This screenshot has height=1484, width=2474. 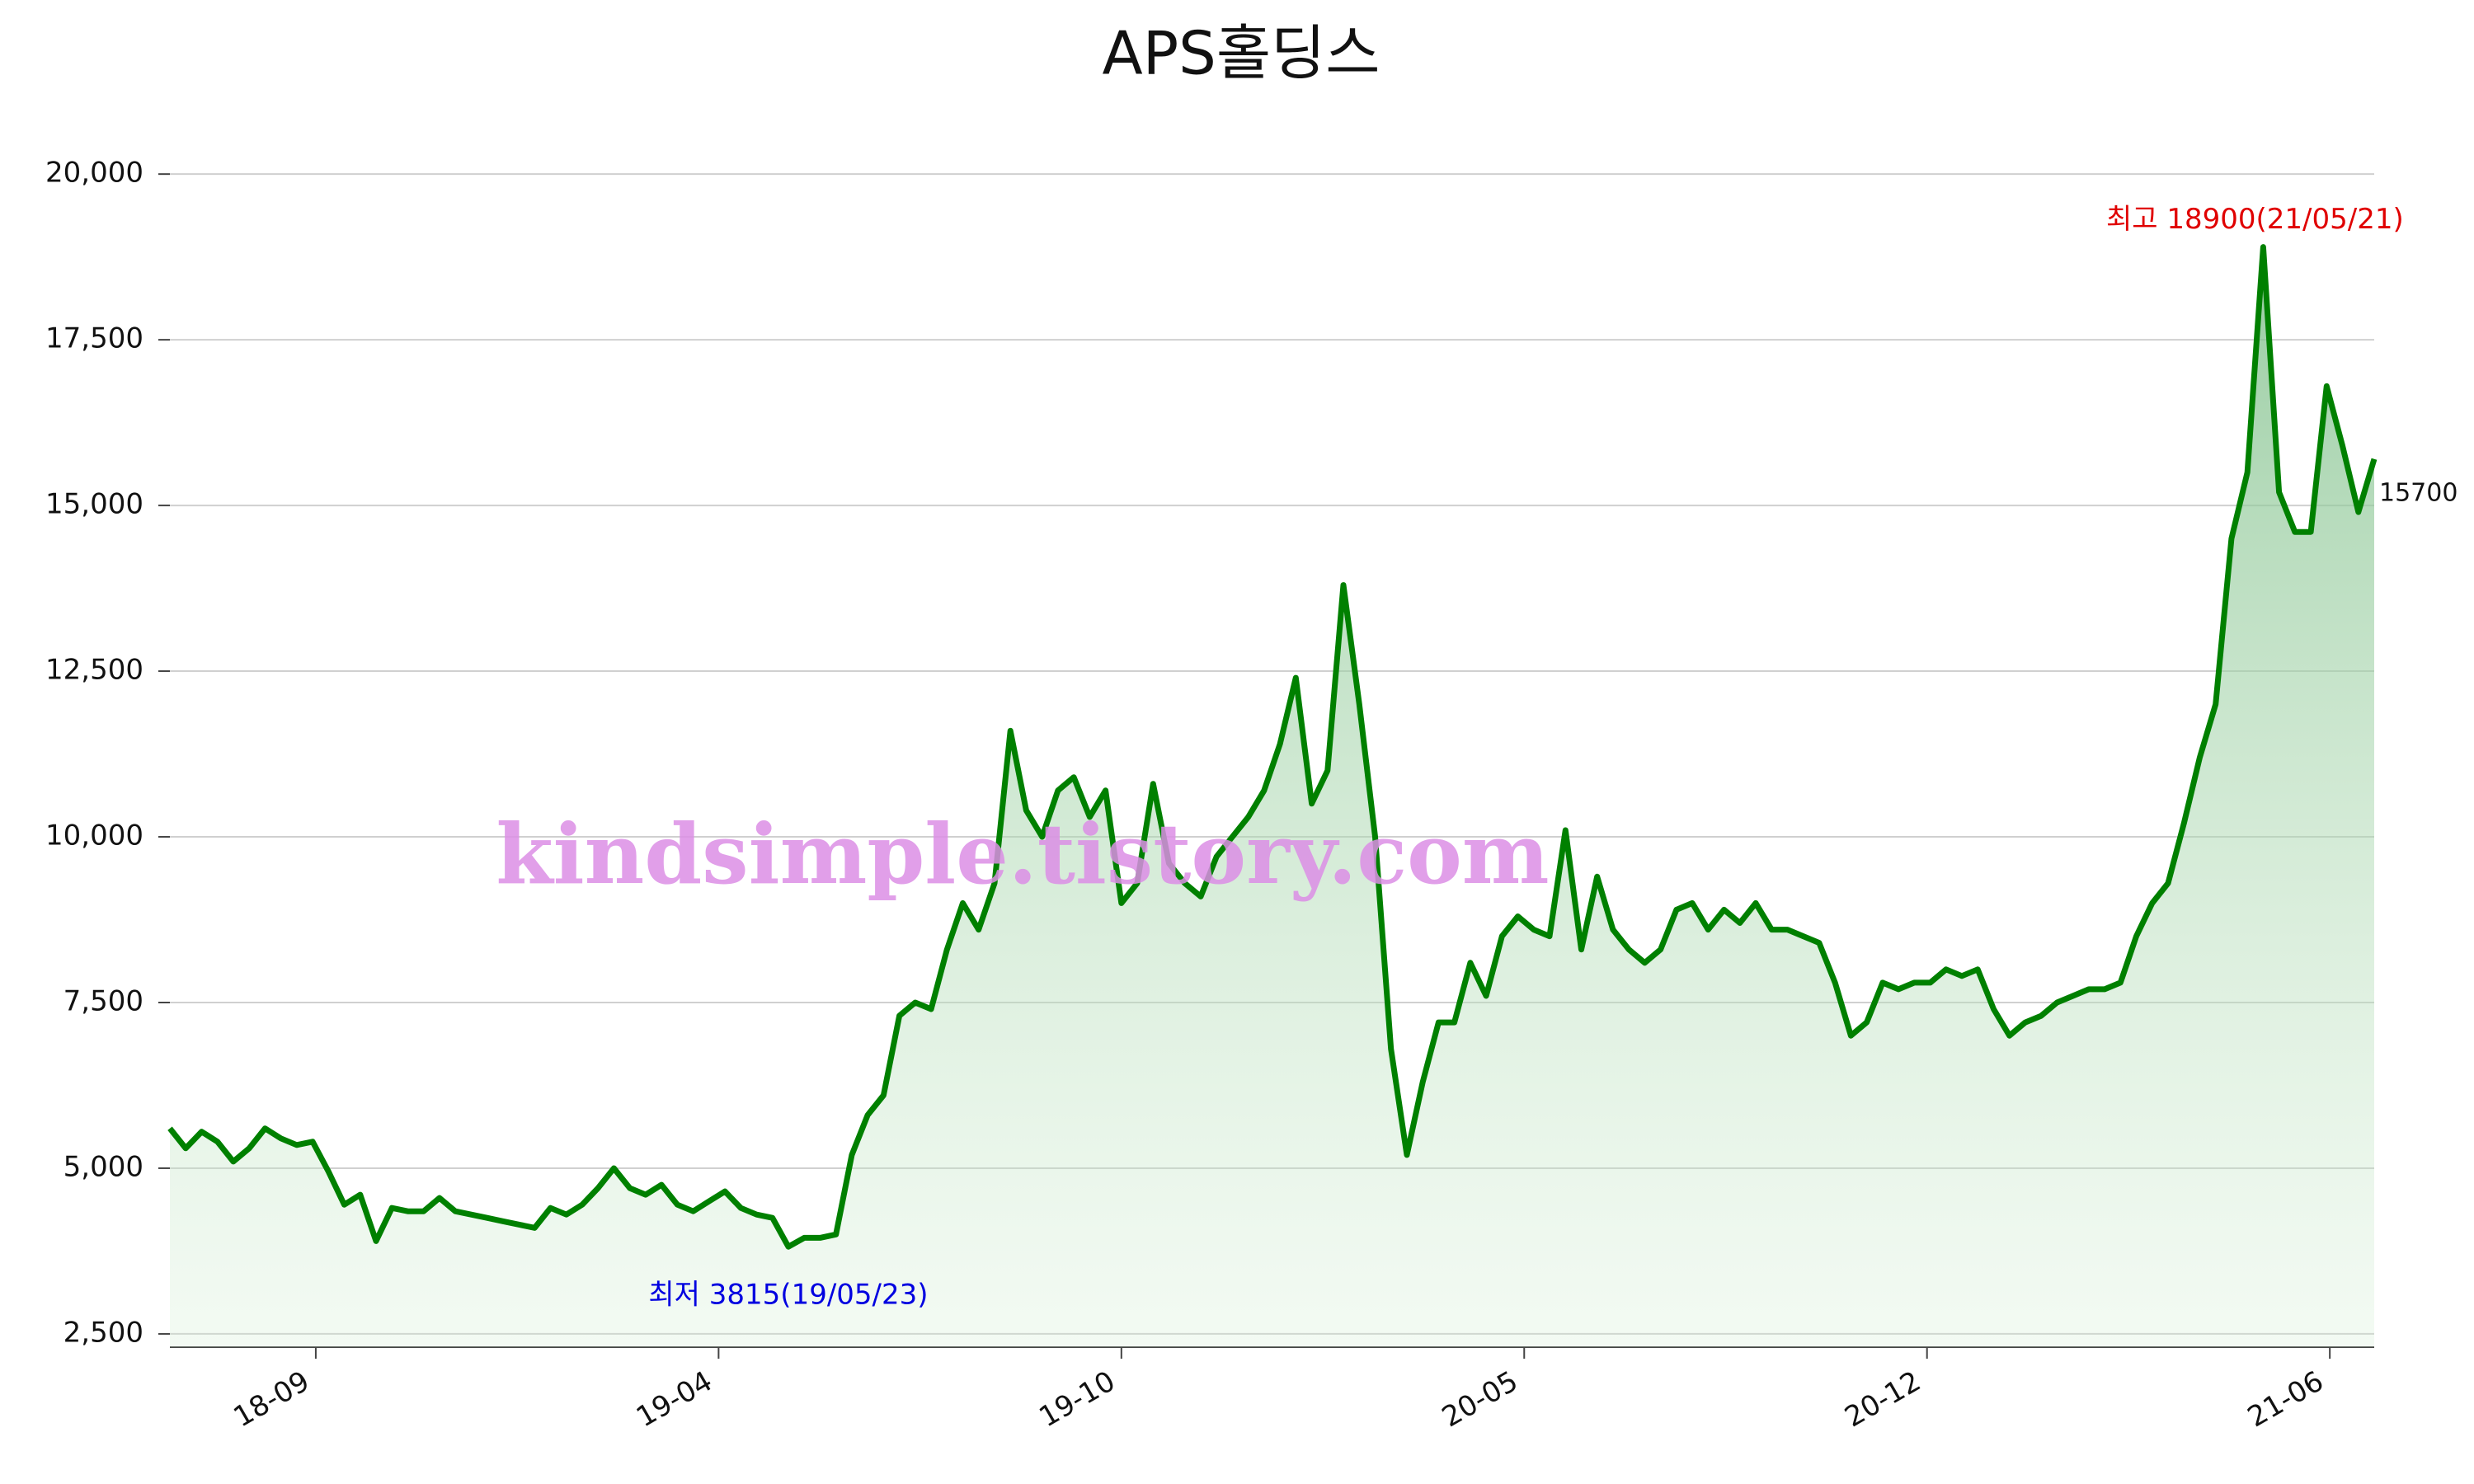 I want to click on x-tick-label: 20-12, so click(x=1882, y=1399).